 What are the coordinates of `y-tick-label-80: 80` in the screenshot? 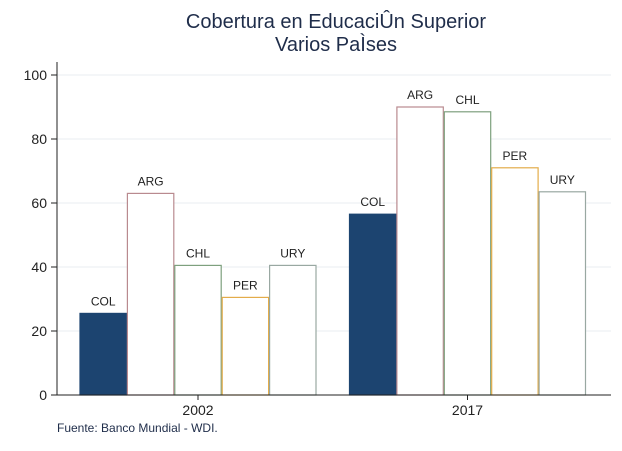 It's located at (39, 139).